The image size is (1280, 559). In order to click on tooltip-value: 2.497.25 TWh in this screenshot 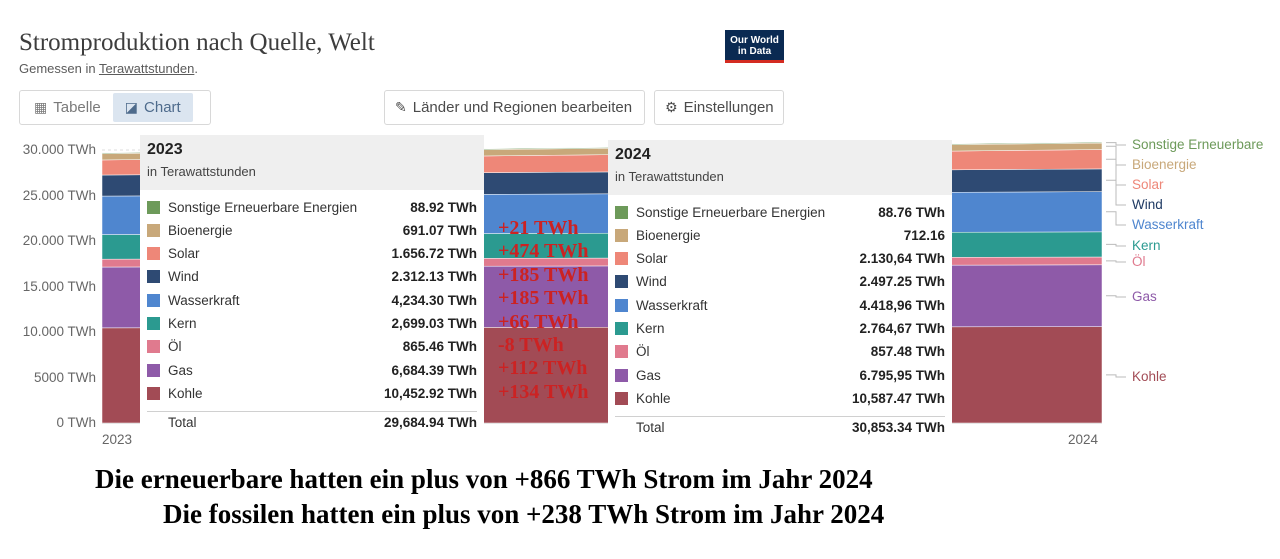, I will do `click(902, 282)`.